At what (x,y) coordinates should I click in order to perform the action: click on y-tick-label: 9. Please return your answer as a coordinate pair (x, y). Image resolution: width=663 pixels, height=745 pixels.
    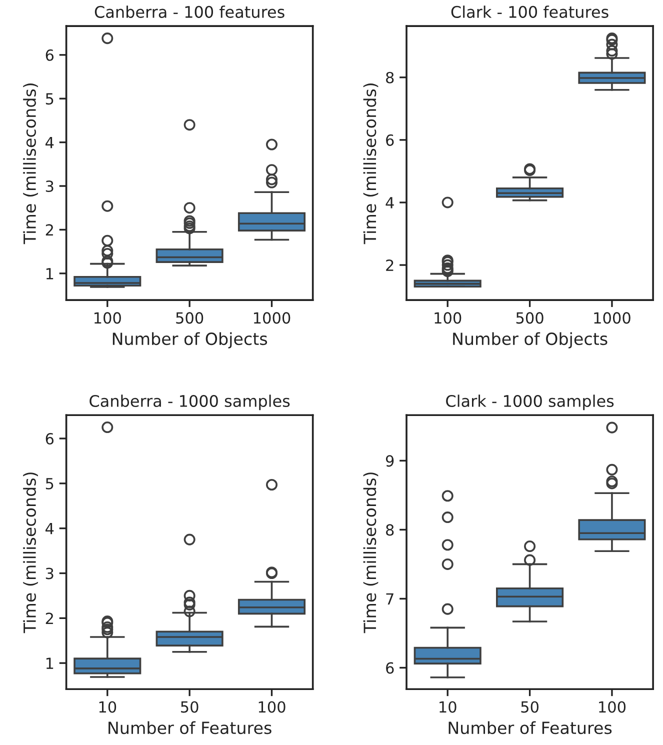
    Looking at the image, I should click on (390, 461).